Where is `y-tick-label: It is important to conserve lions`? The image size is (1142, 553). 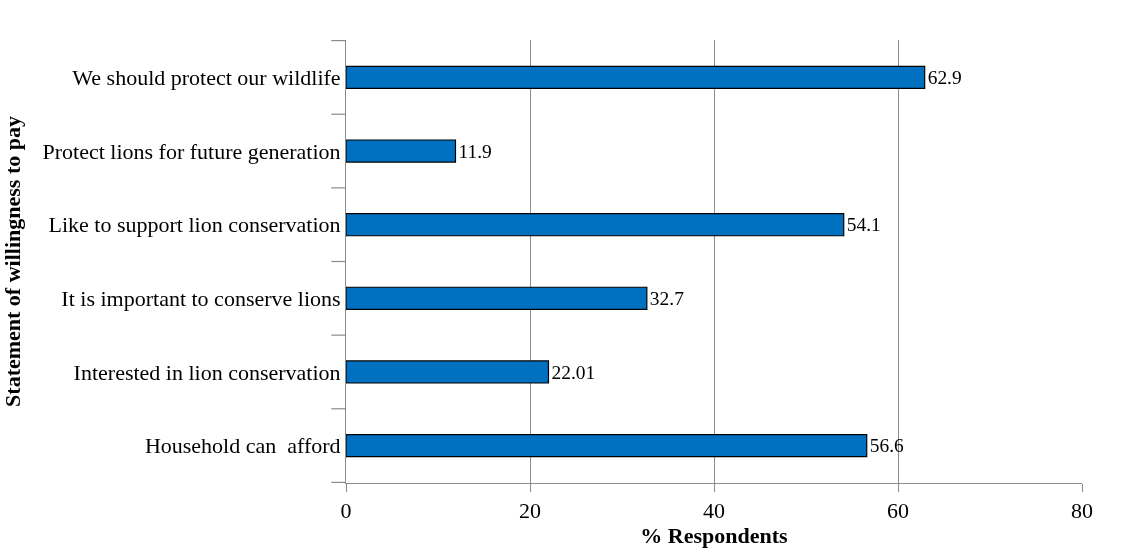 y-tick-label: It is important to conserve lions is located at coordinates (201, 299).